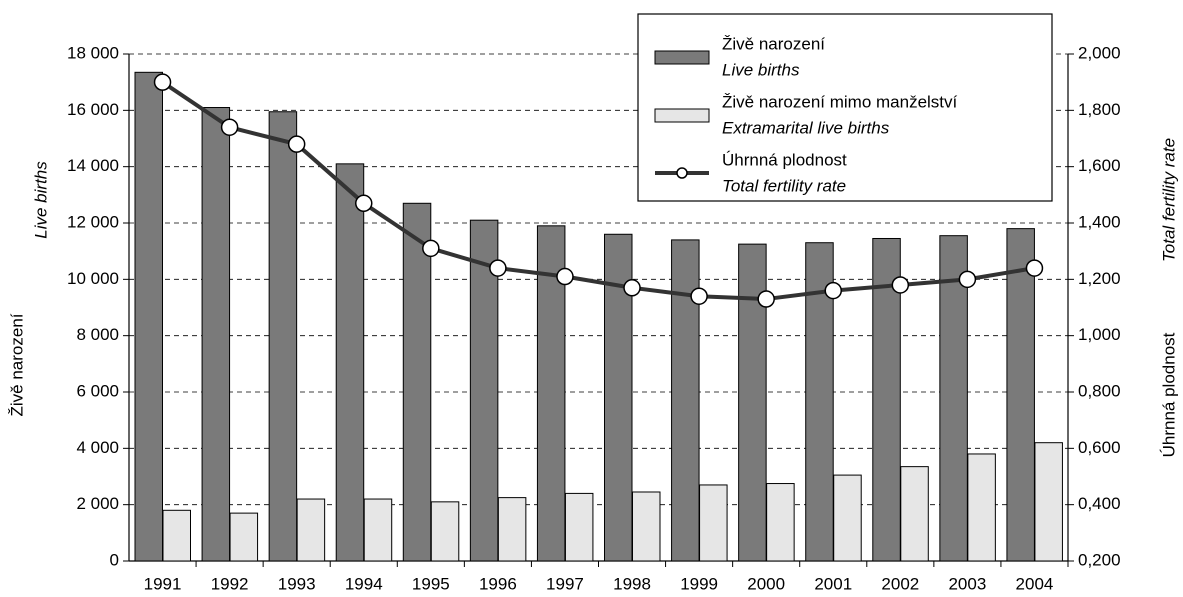 This screenshot has width=1183, height=597. Describe the element at coordinates (114, 559) in the screenshot. I see `y-tick-label: 0` at that location.